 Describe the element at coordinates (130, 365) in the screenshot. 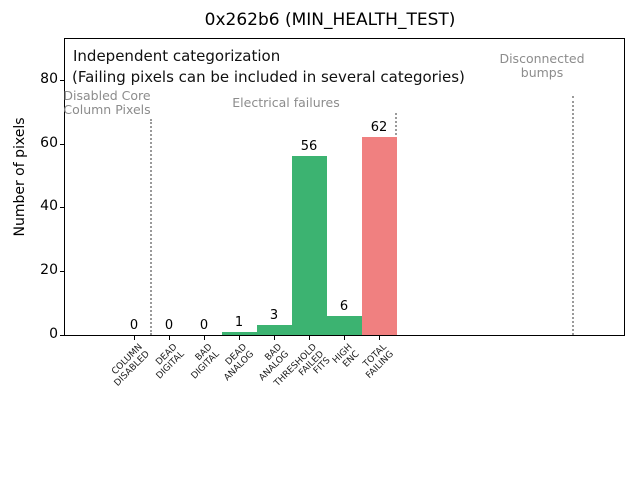

I see `x-tick-label: COLUMN DISABLED` at that location.